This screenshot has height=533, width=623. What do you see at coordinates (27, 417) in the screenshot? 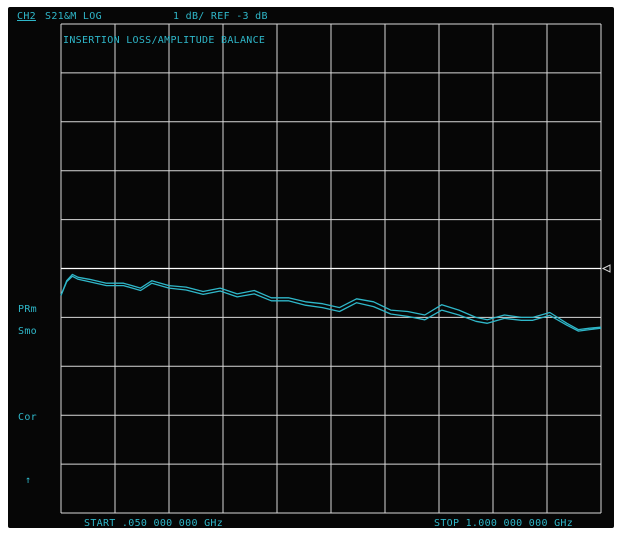
I see `label-cor: Cor` at bounding box center [27, 417].